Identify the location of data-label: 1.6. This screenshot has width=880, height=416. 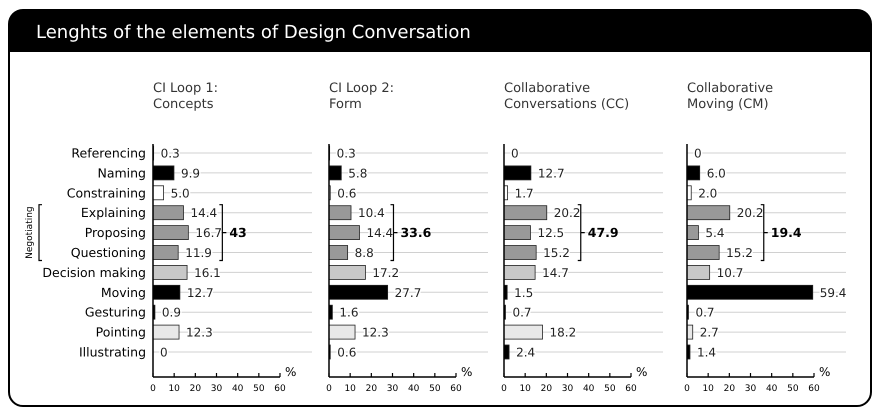
(348, 313).